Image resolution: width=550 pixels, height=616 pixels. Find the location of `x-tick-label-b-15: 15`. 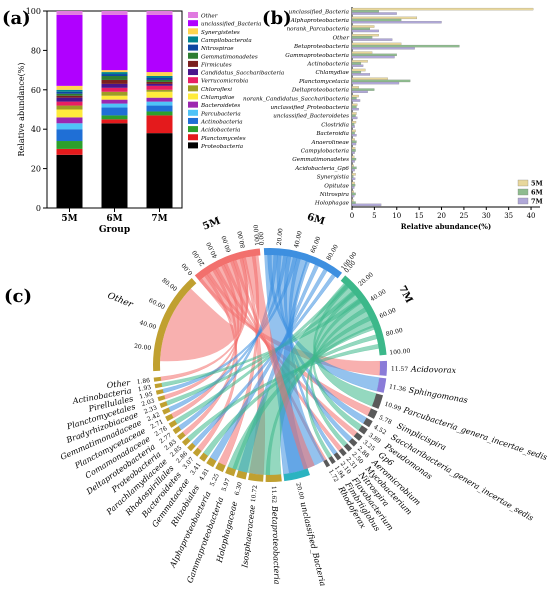

x-tick-label-b-15: 15 is located at coordinates (419, 216).